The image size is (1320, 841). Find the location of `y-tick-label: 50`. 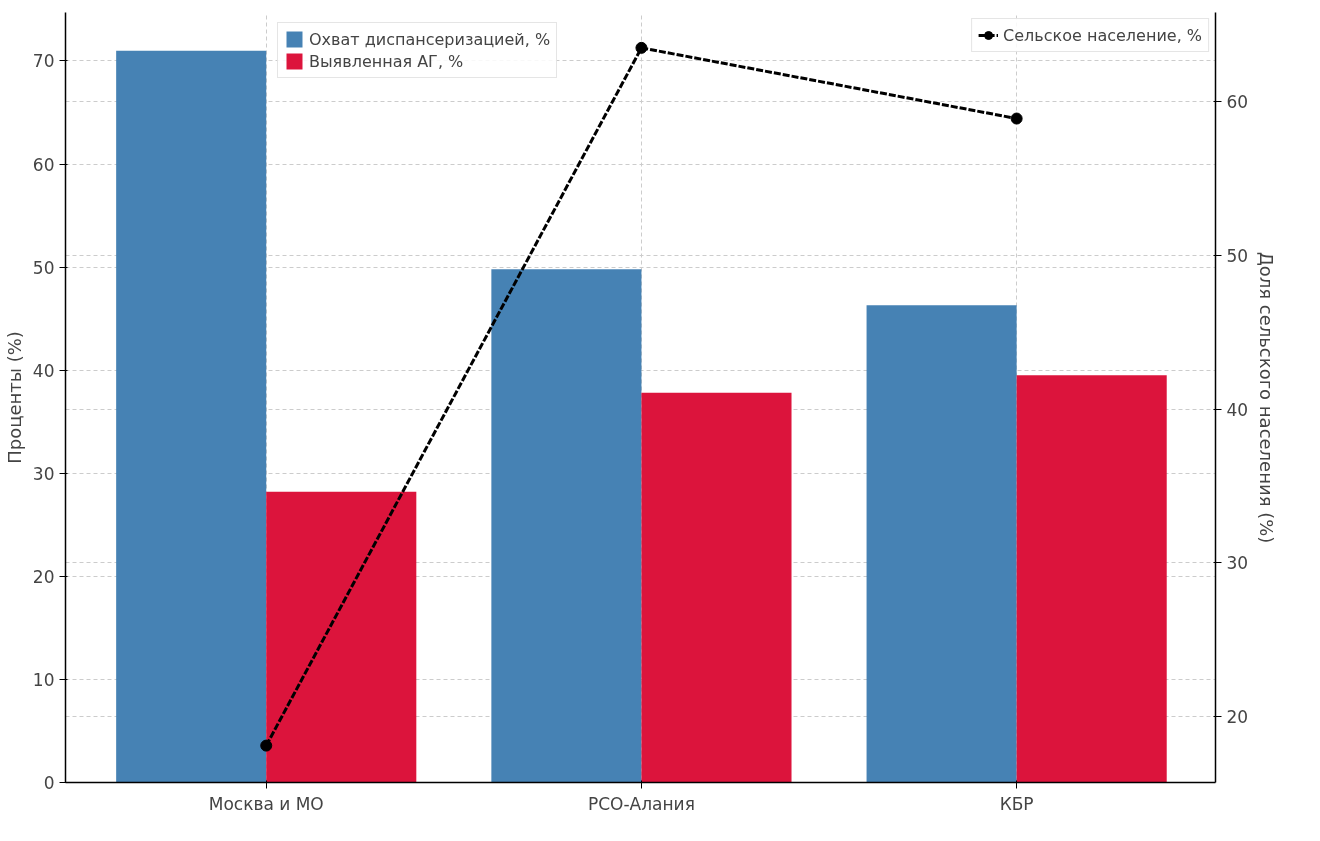

y-tick-label: 50 is located at coordinates (43, 267).